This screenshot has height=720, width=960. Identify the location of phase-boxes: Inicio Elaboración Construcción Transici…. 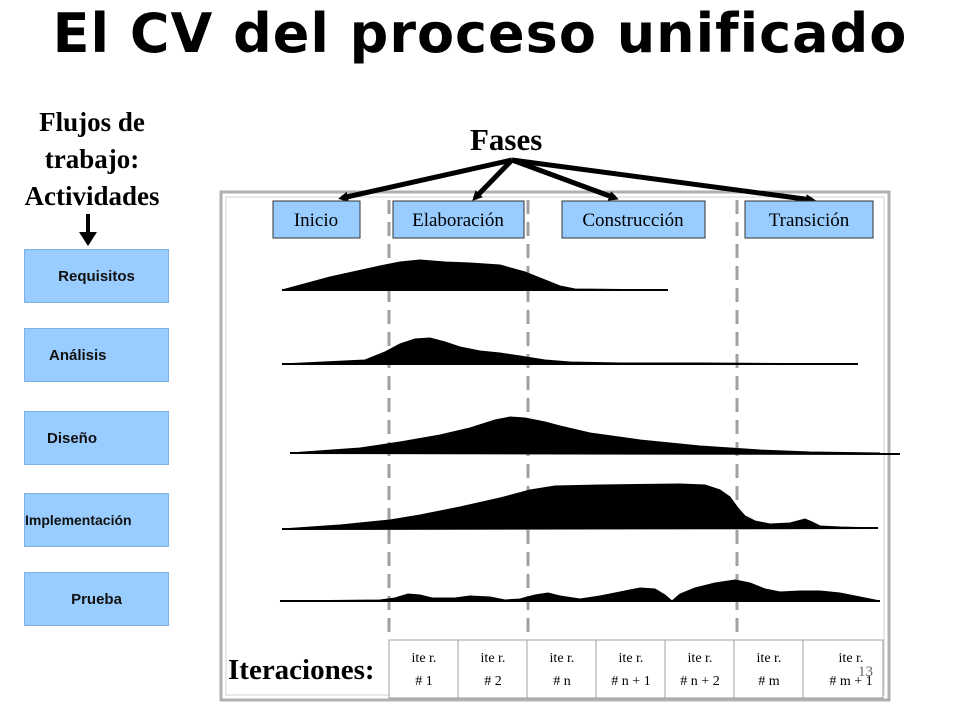
(573, 219).